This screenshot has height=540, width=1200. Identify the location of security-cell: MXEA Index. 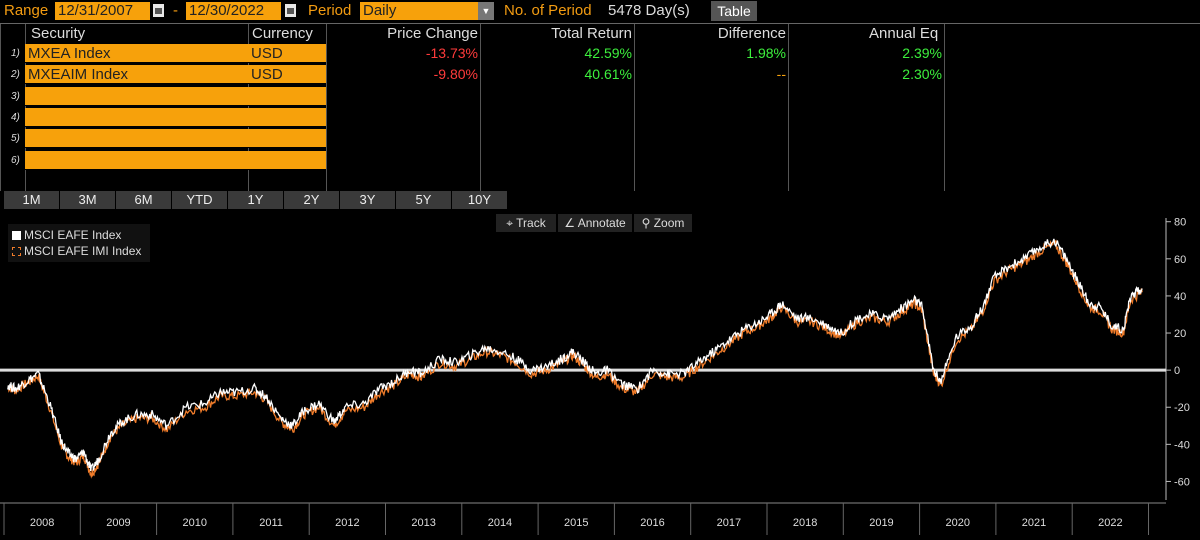
(136, 53).